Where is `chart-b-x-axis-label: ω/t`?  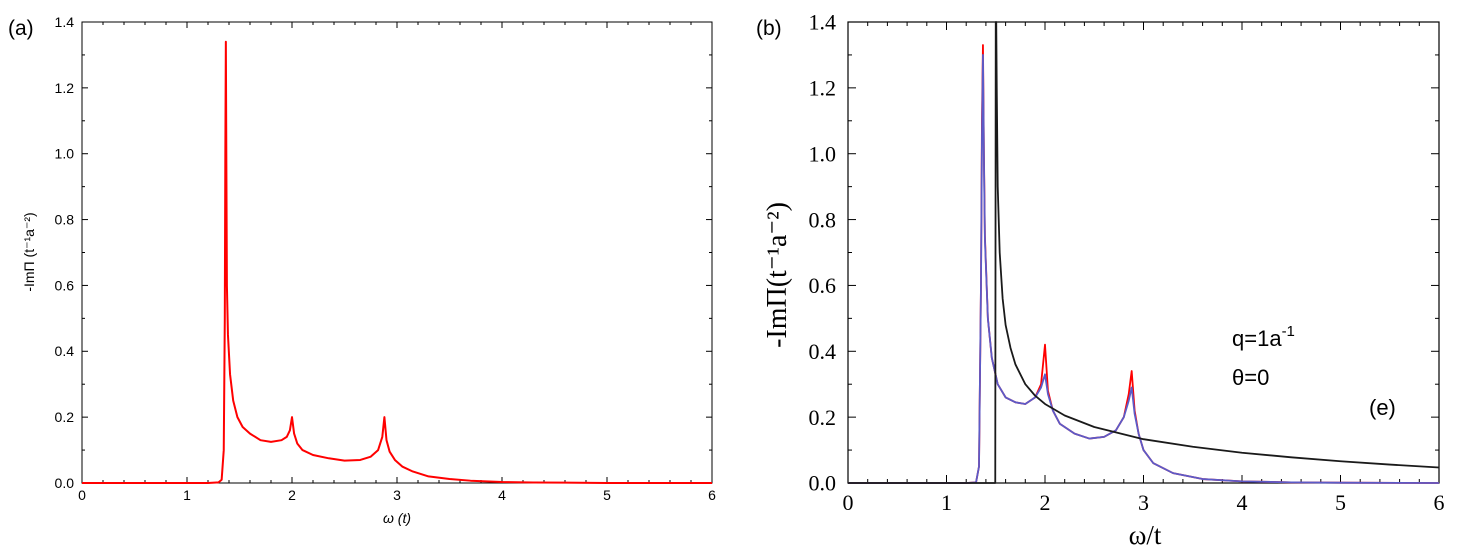 chart-b-x-axis-label: ω/t is located at coordinates (1145, 535).